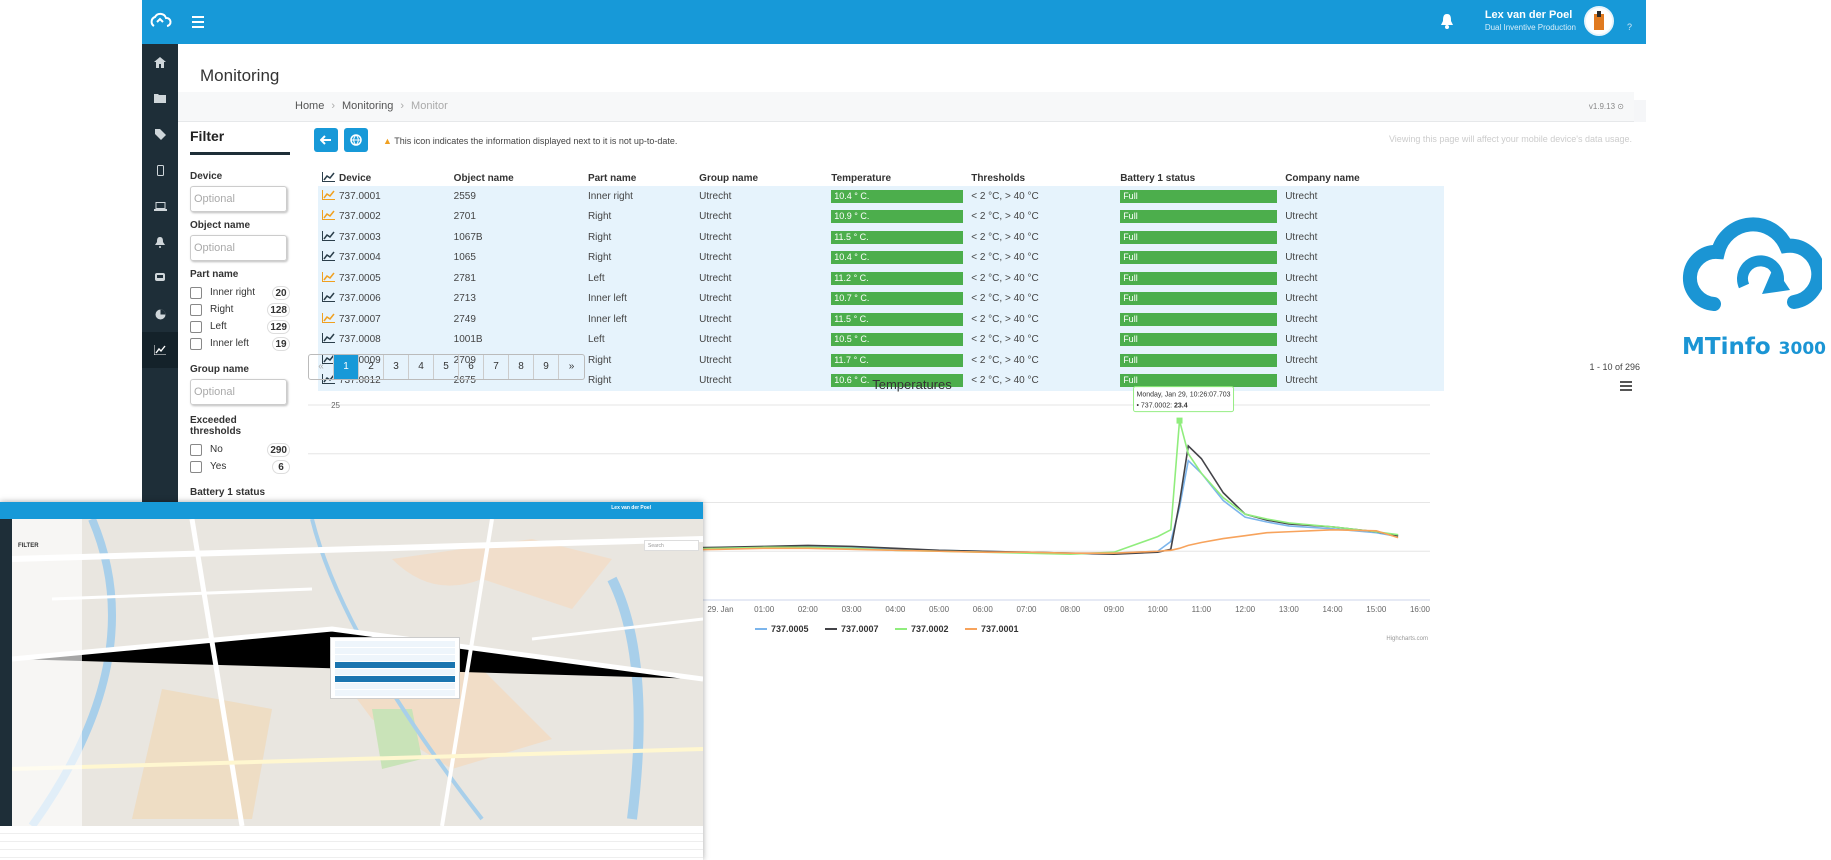 The image size is (1831, 860). I want to click on x-tick-label: 07:00, so click(1026, 609).